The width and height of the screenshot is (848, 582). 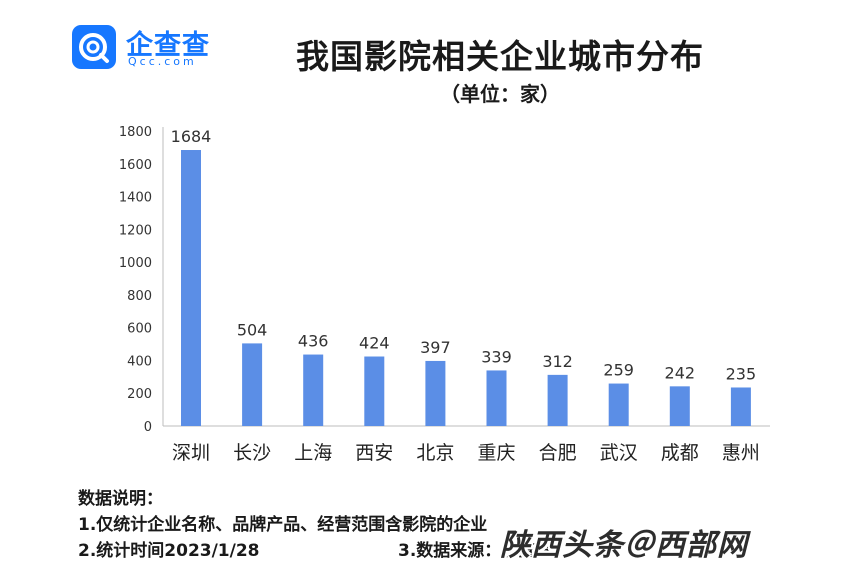 What do you see at coordinates (169, 551) in the screenshot?
I see `notes-line-2-date: 2.统计时间2023/1/28` at bounding box center [169, 551].